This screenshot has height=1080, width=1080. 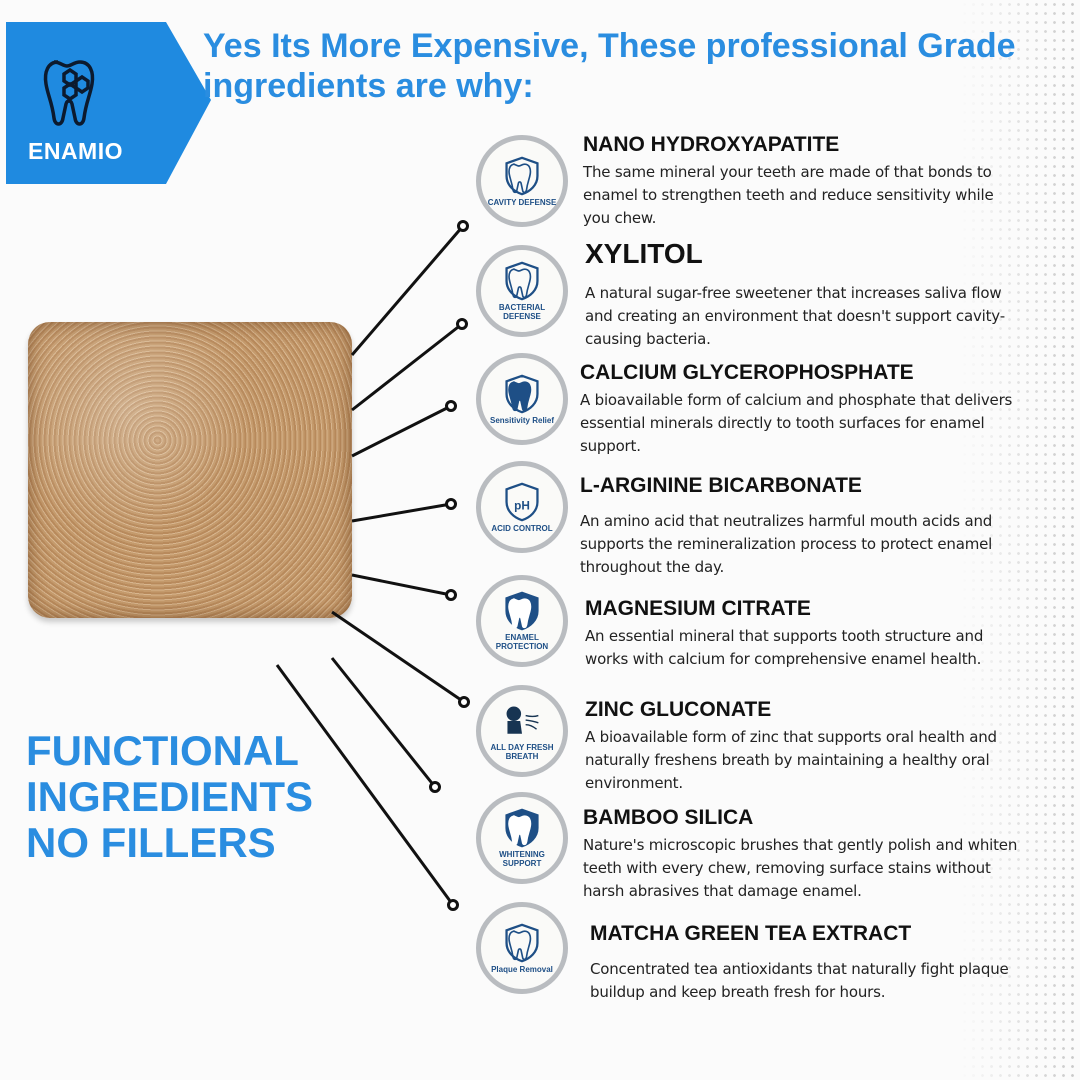 I want to click on badge-8: Plaque Removal, so click(x=522, y=948).